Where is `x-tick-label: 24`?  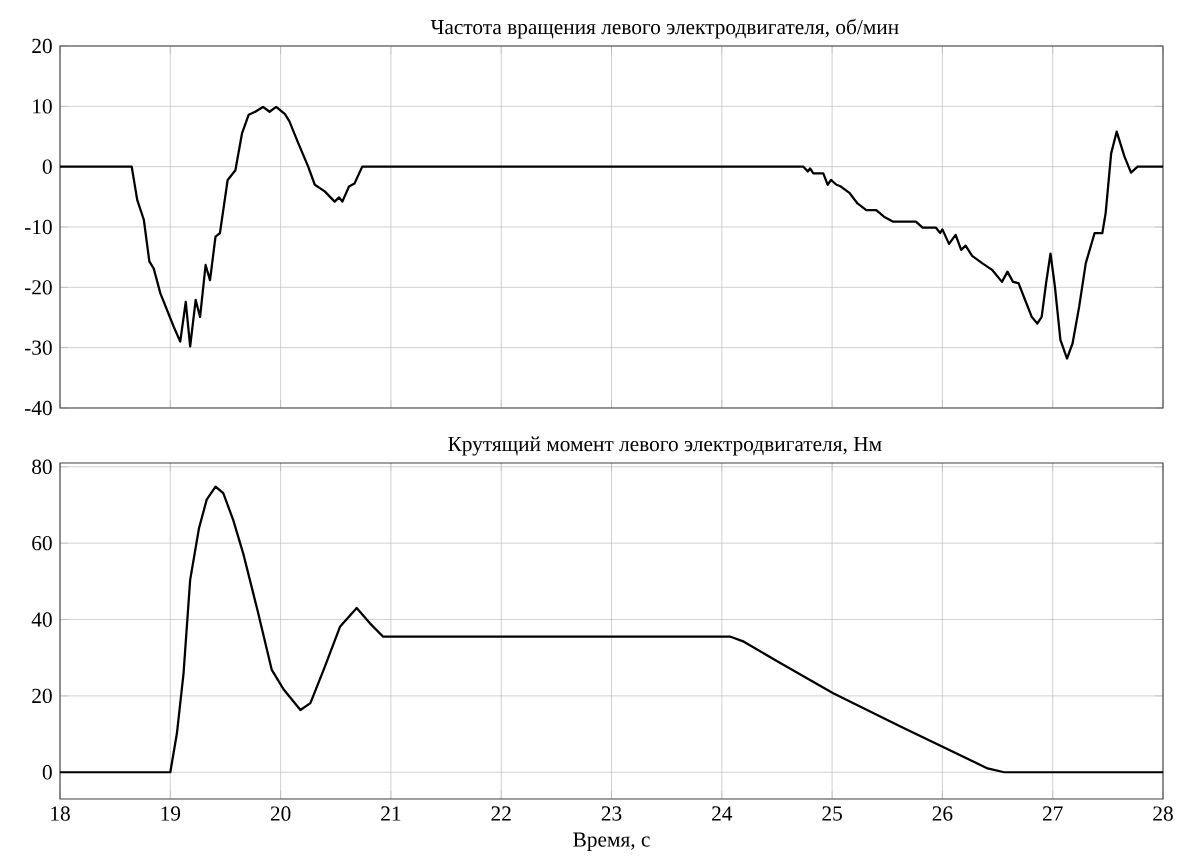
x-tick-label: 24 is located at coordinates (722, 813).